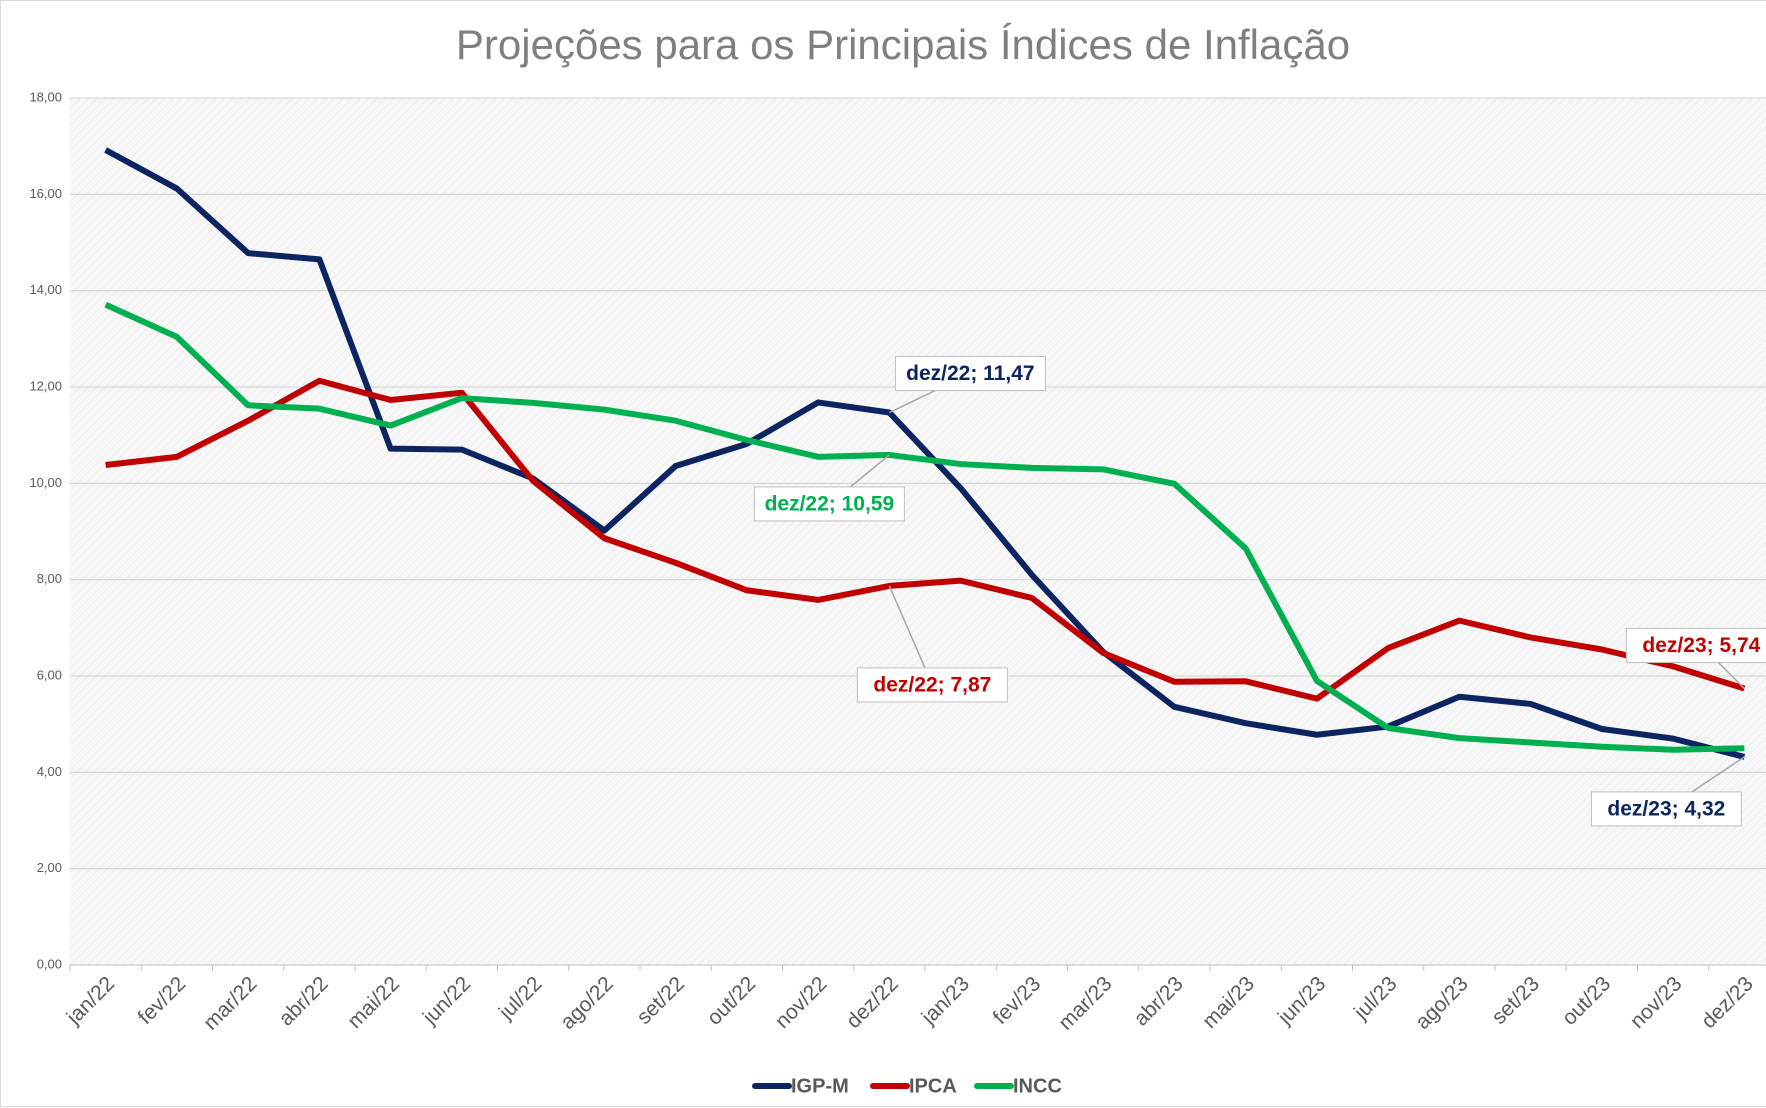 The image size is (1766, 1108). What do you see at coordinates (820, 1086) in the screenshot?
I see `legend-label: IGP-M` at bounding box center [820, 1086].